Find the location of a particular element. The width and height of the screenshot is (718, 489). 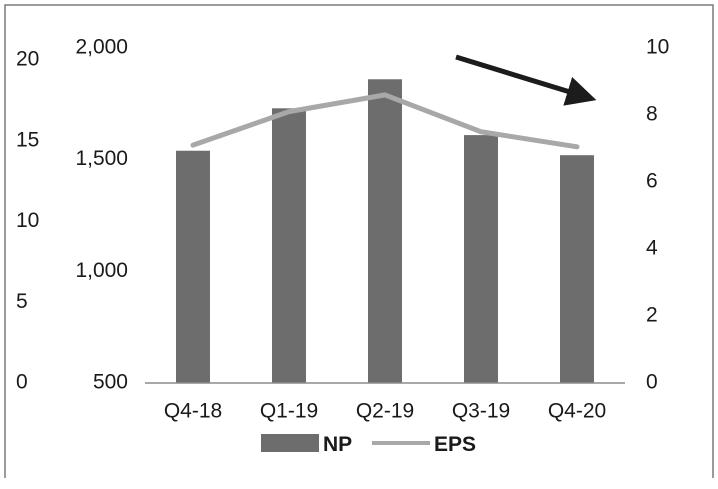

outer-left-tick-label: 5 is located at coordinates (22, 301).